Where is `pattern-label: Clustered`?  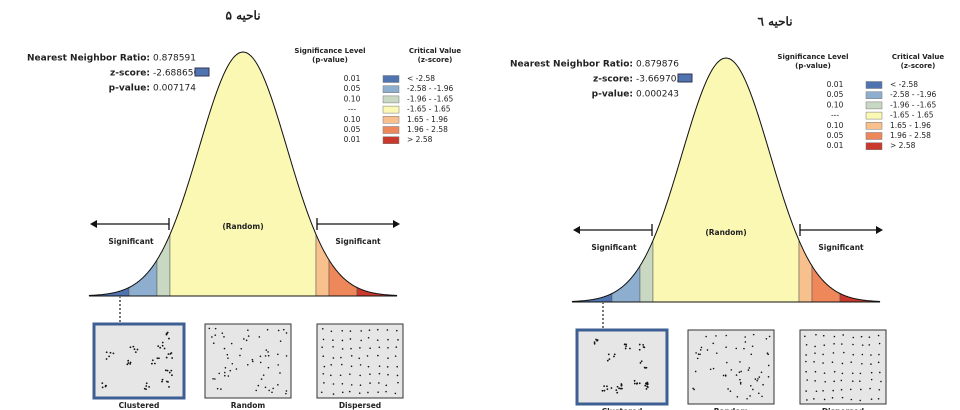
pattern-label: Clustered is located at coordinates (139, 405).